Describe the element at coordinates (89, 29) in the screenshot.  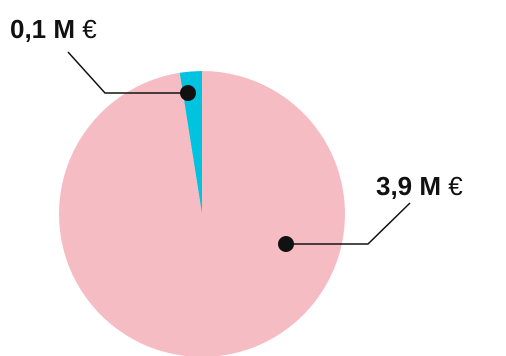
I see `slice-unit-small: €` at that location.